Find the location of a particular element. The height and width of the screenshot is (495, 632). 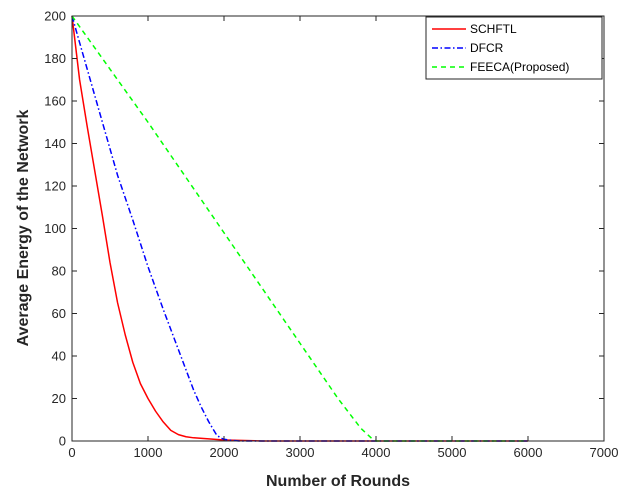

legend: SCHFTL DFCR FEECA(Proposed) is located at coordinates (514, 48).